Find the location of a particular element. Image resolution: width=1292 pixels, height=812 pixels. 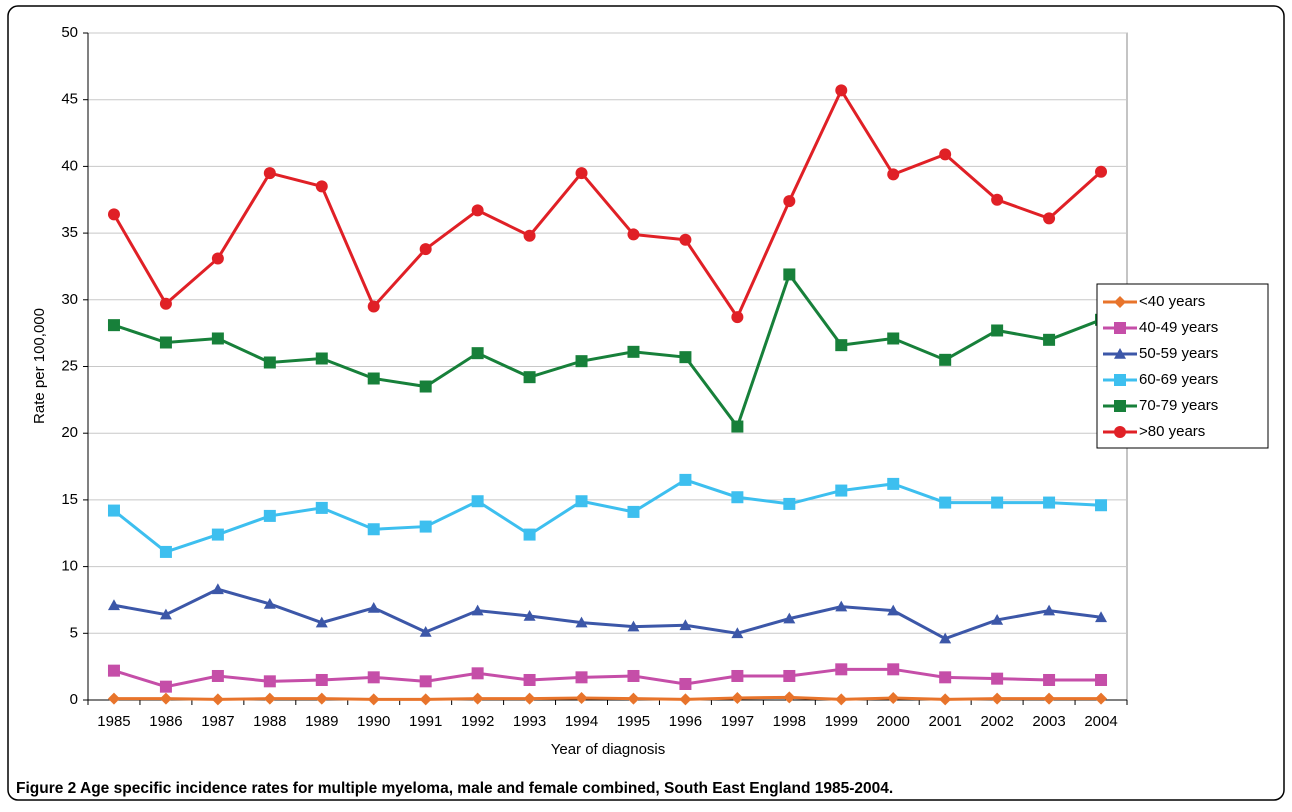

x-tick-label: 1993 is located at coordinates (529, 721).